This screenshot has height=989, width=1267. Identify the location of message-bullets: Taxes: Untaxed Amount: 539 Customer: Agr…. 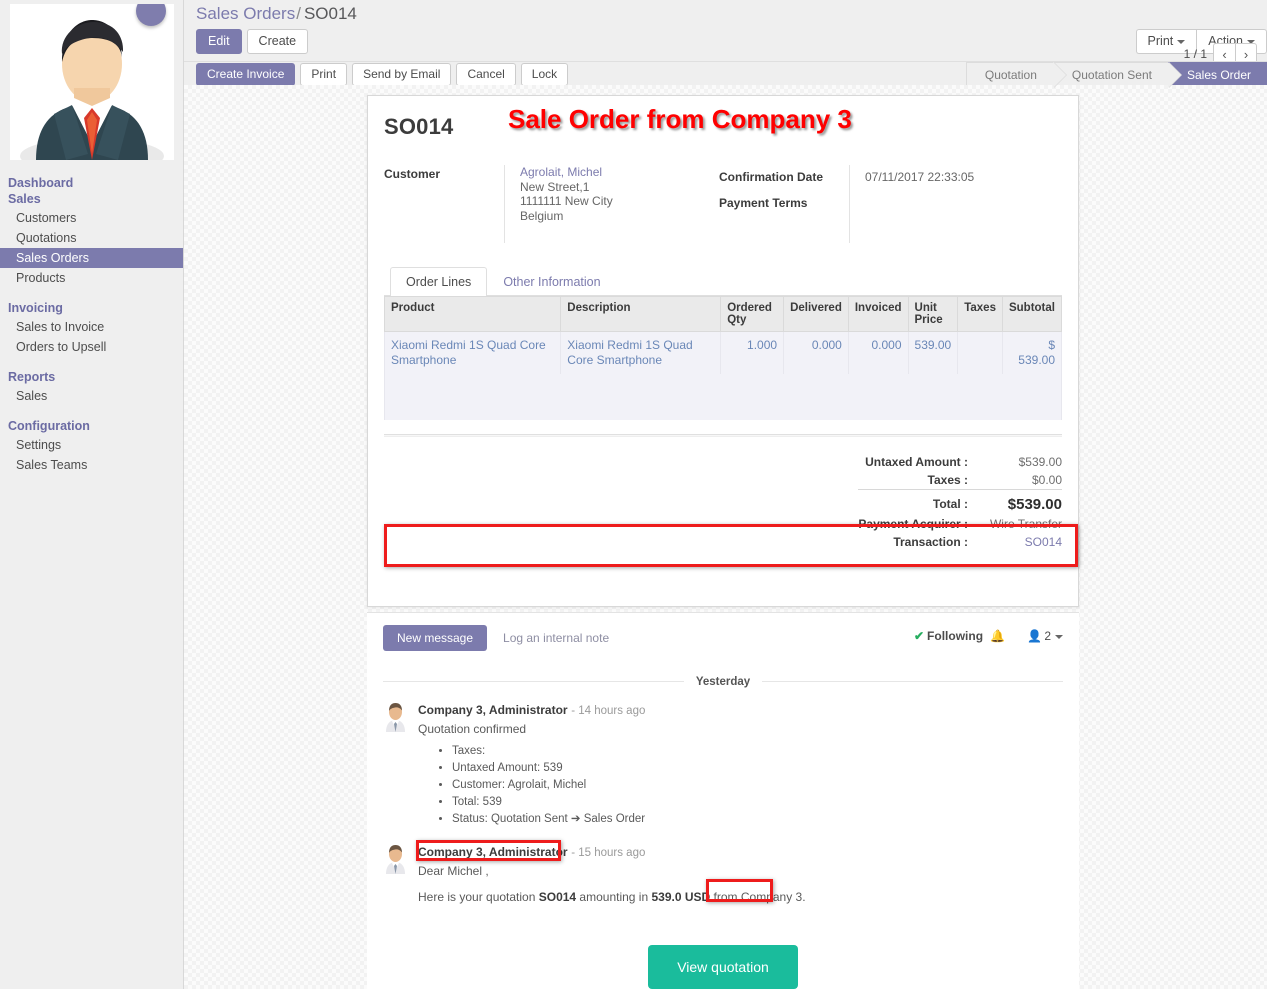
(740, 785).